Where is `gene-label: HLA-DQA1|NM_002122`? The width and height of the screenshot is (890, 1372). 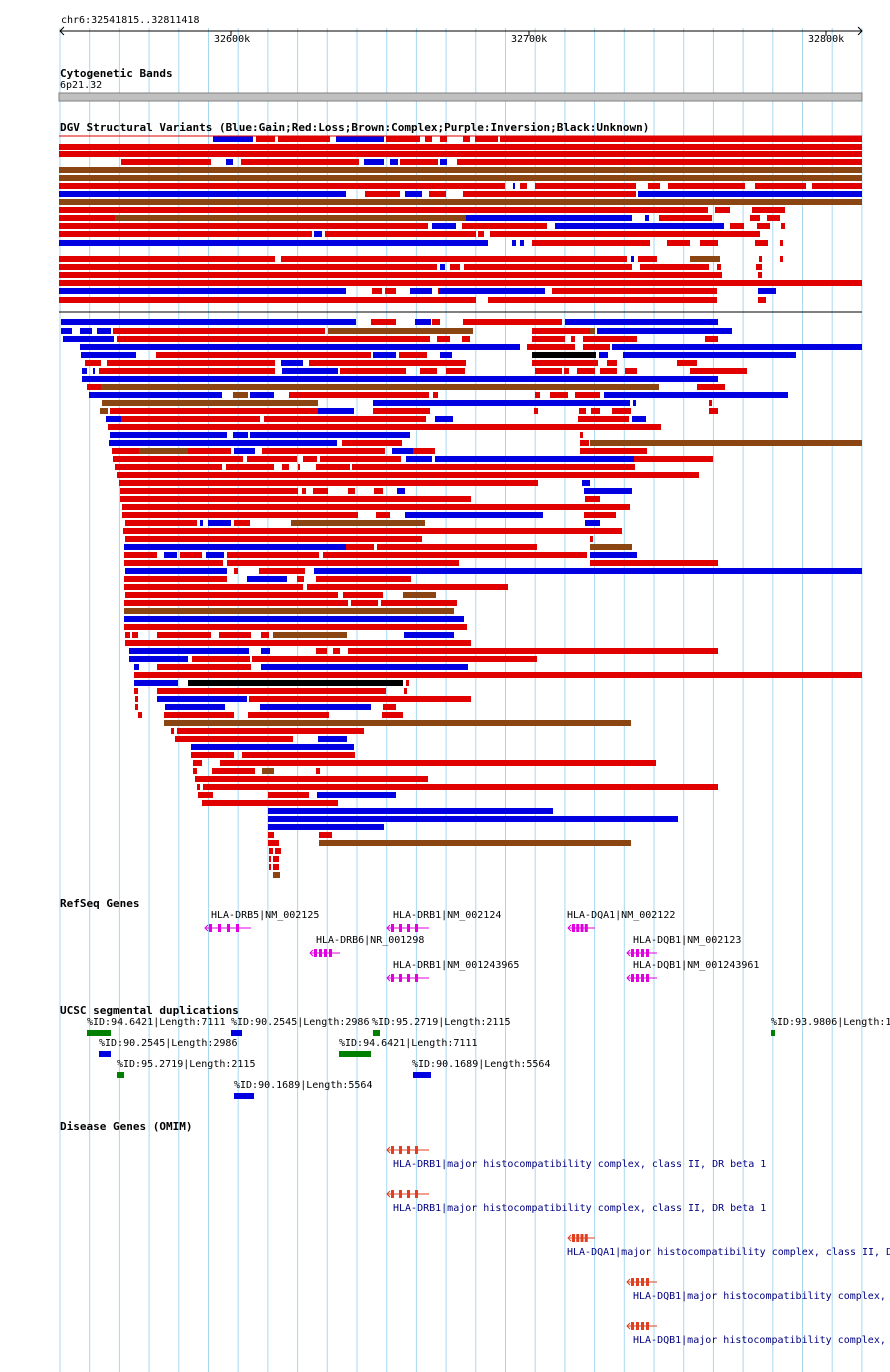
gene-label: HLA-DQA1|NM_002122 is located at coordinates (621, 915).